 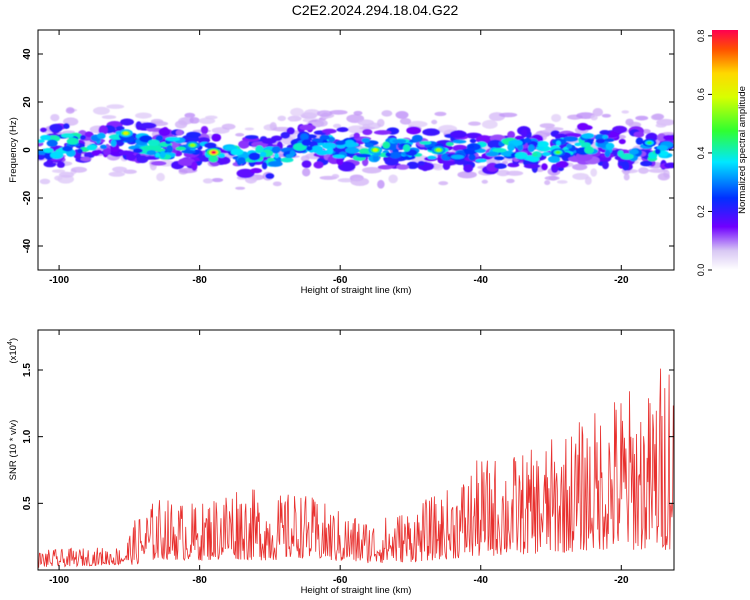 I want to click on snr-ytick-label: 1.5, so click(x=27, y=370).